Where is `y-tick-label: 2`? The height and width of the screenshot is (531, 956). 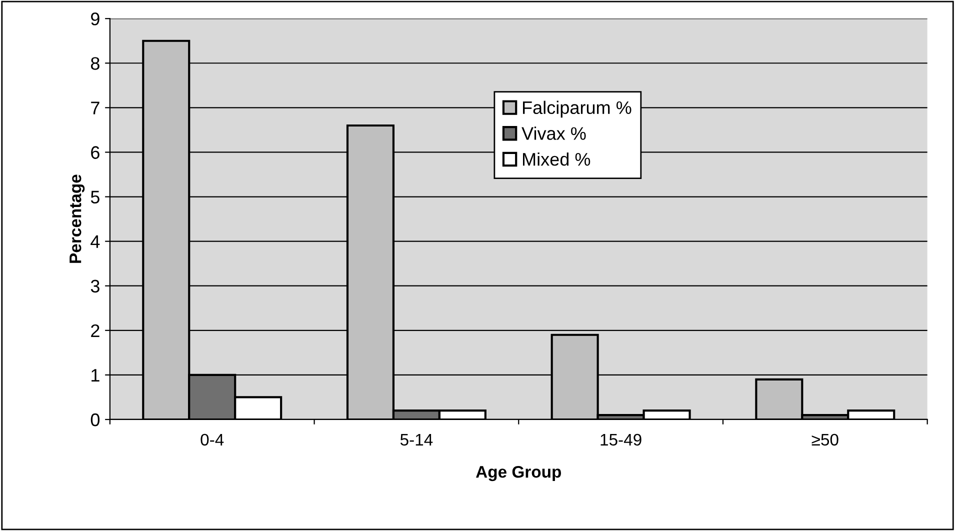 y-tick-label: 2 is located at coordinates (95, 330).